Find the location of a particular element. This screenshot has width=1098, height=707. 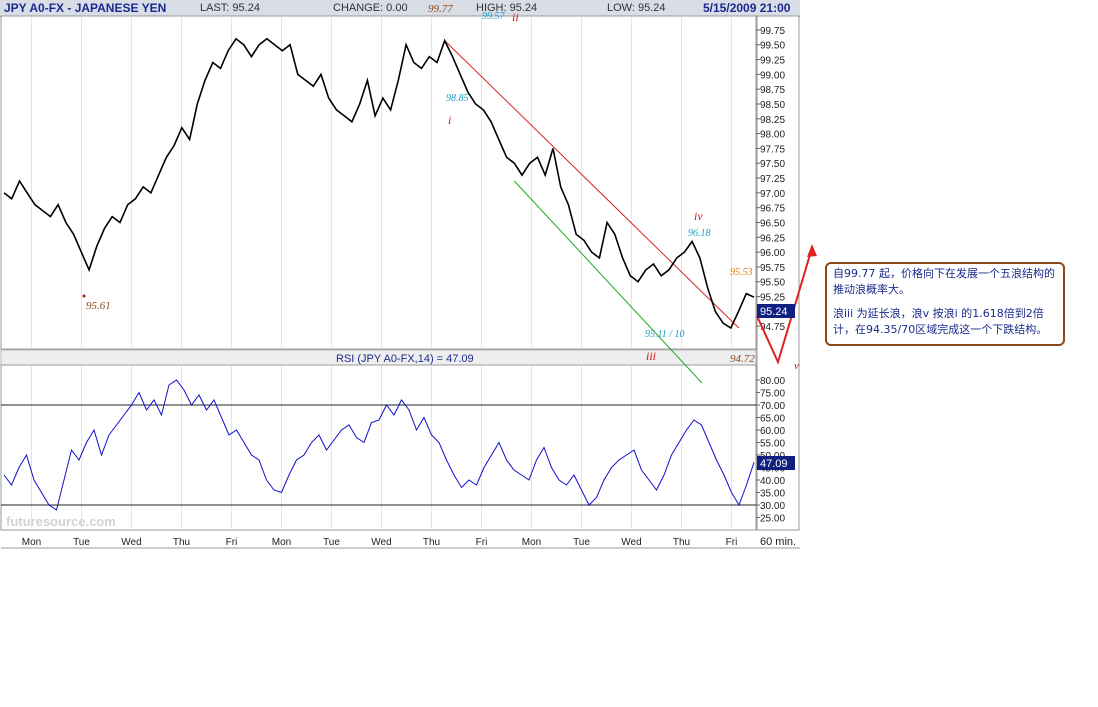

x-tick-label-3: Thu is located at coordinates (181, 542).